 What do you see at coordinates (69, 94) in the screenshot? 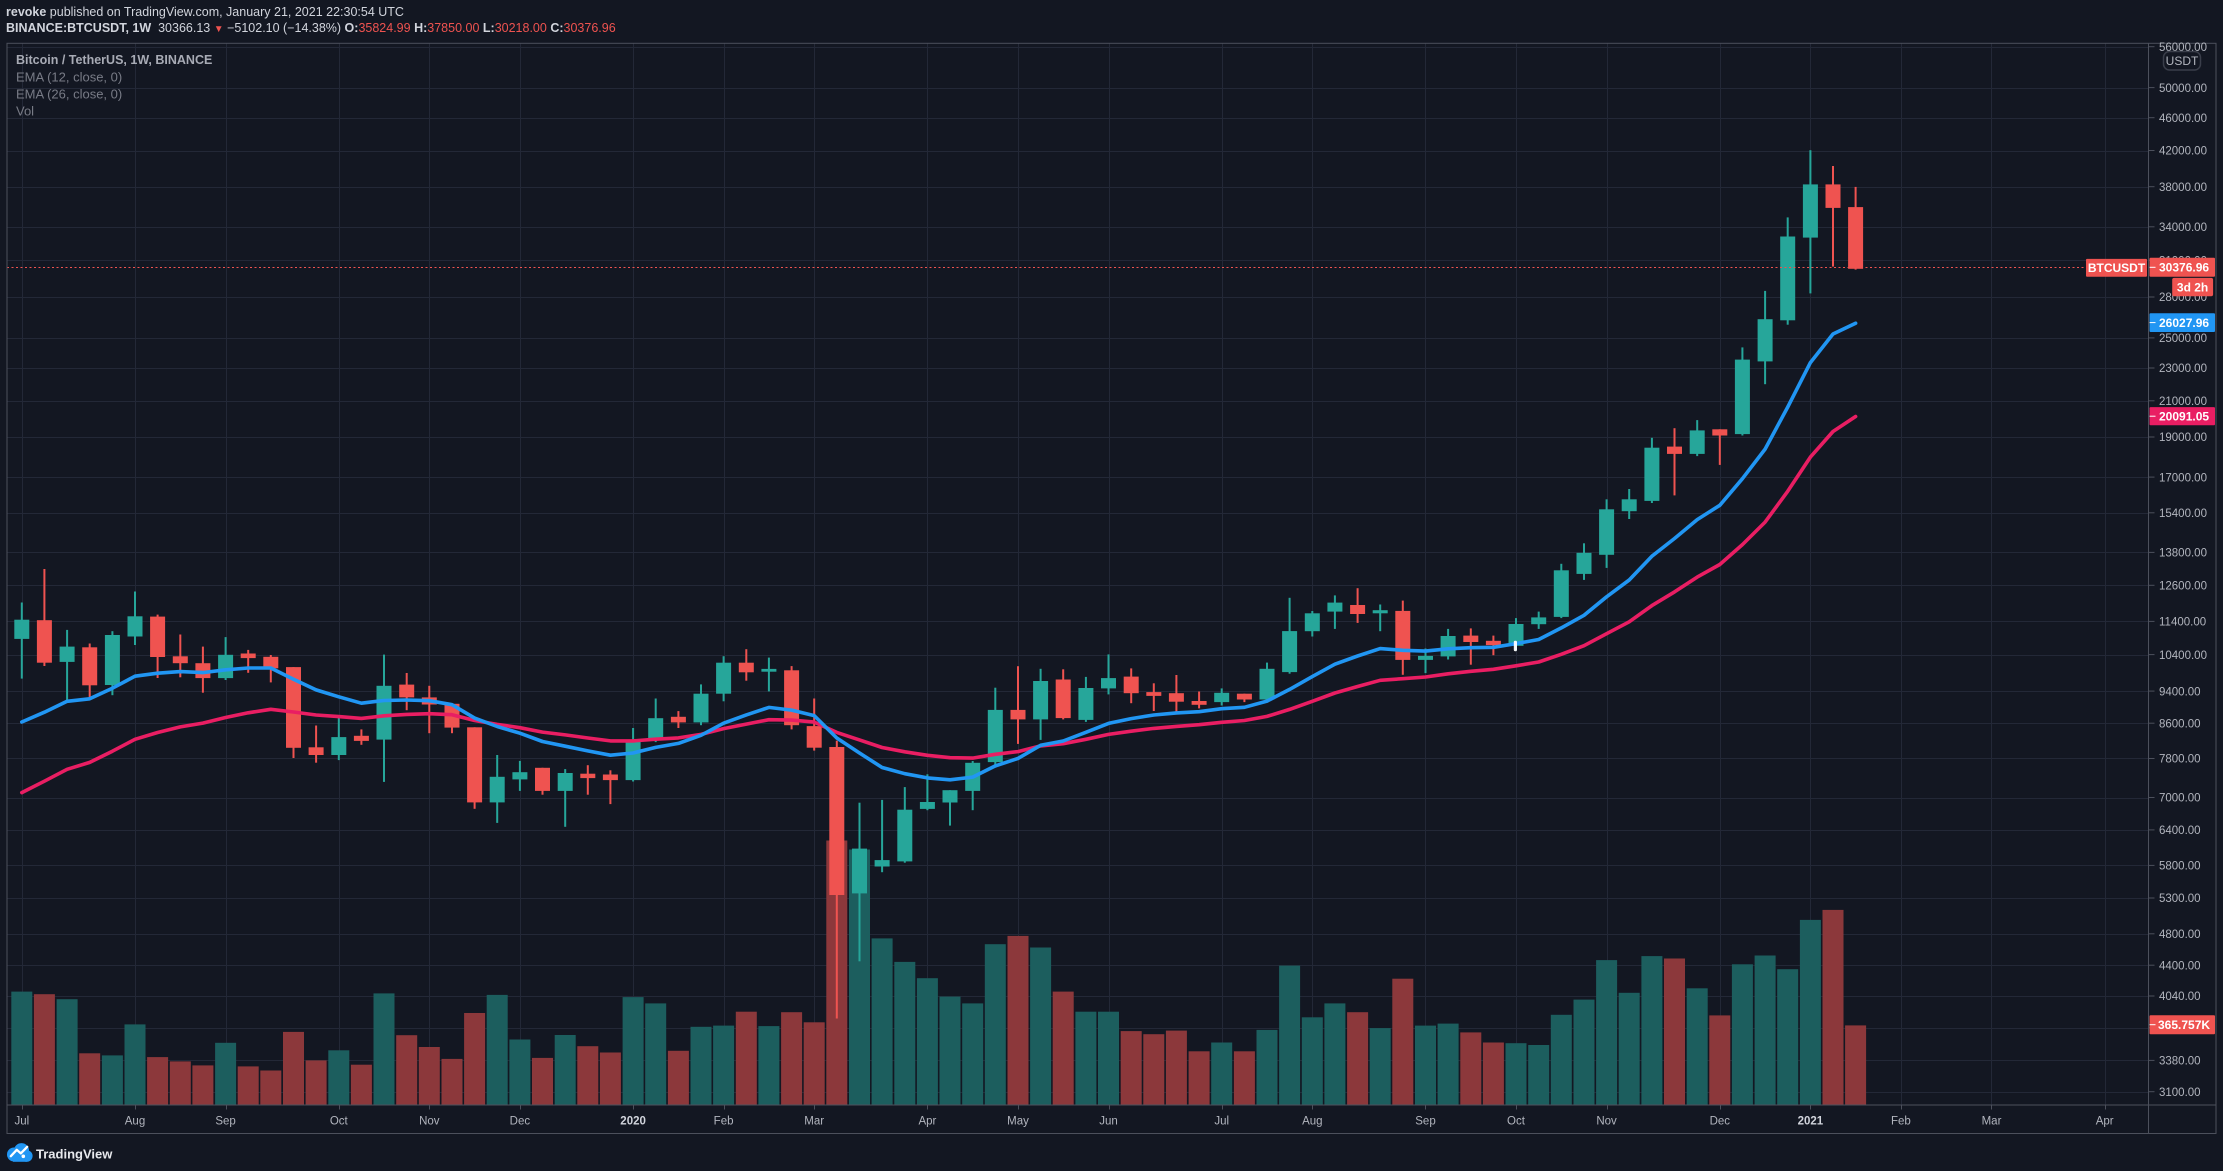
I see `svg-text: EMA (26, close, 0)` at bounding box center [69, 94].